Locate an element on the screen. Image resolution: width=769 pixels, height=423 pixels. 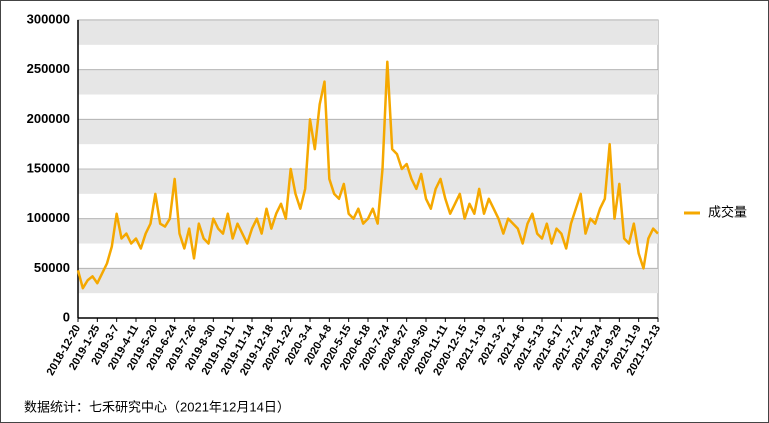
y-tick-label: 250000 is located at coordinates (48, 68).